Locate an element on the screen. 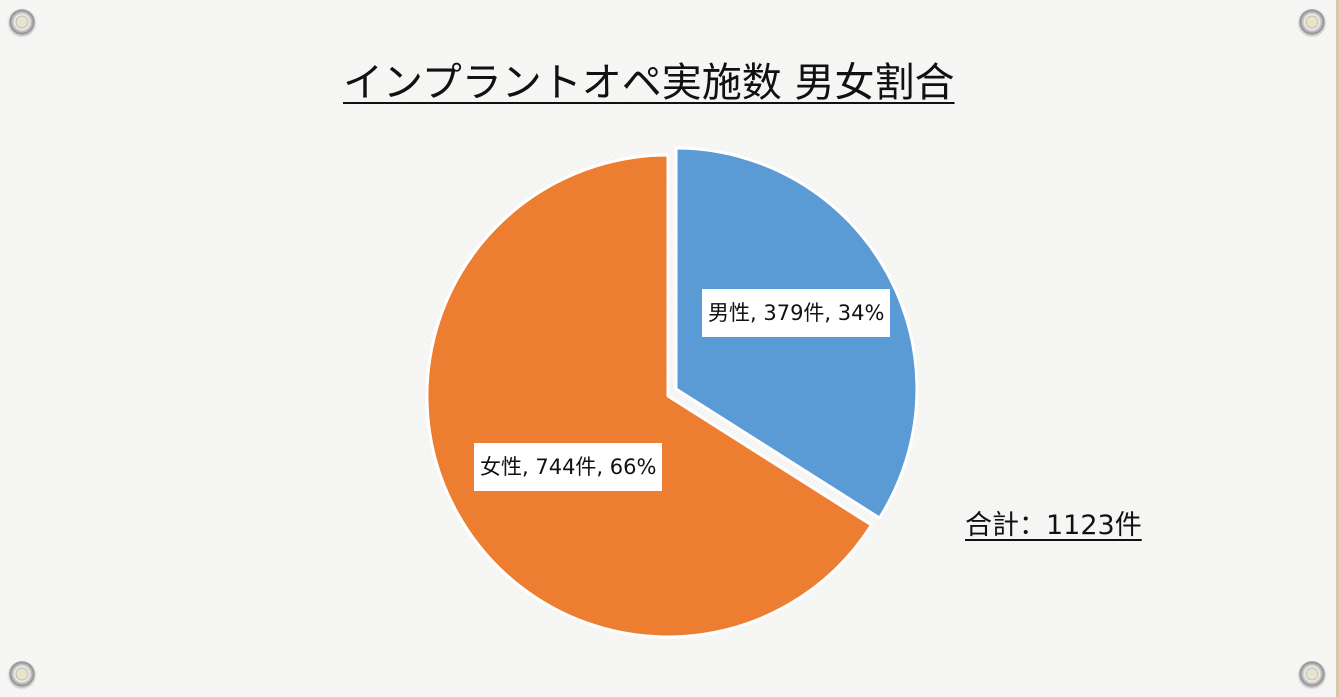  board-edge is located at coordinates (1337, 348).